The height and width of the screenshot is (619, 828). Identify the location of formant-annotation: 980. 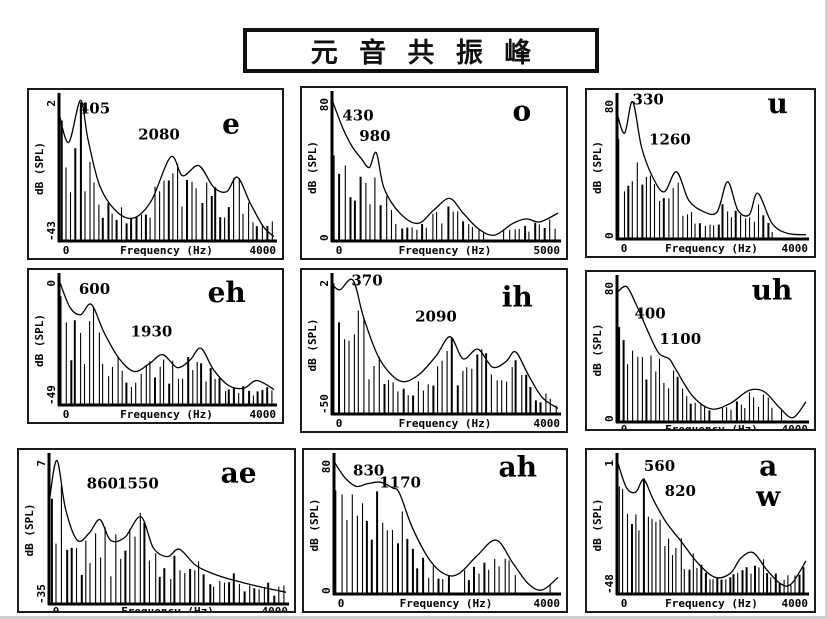
(374, 136).